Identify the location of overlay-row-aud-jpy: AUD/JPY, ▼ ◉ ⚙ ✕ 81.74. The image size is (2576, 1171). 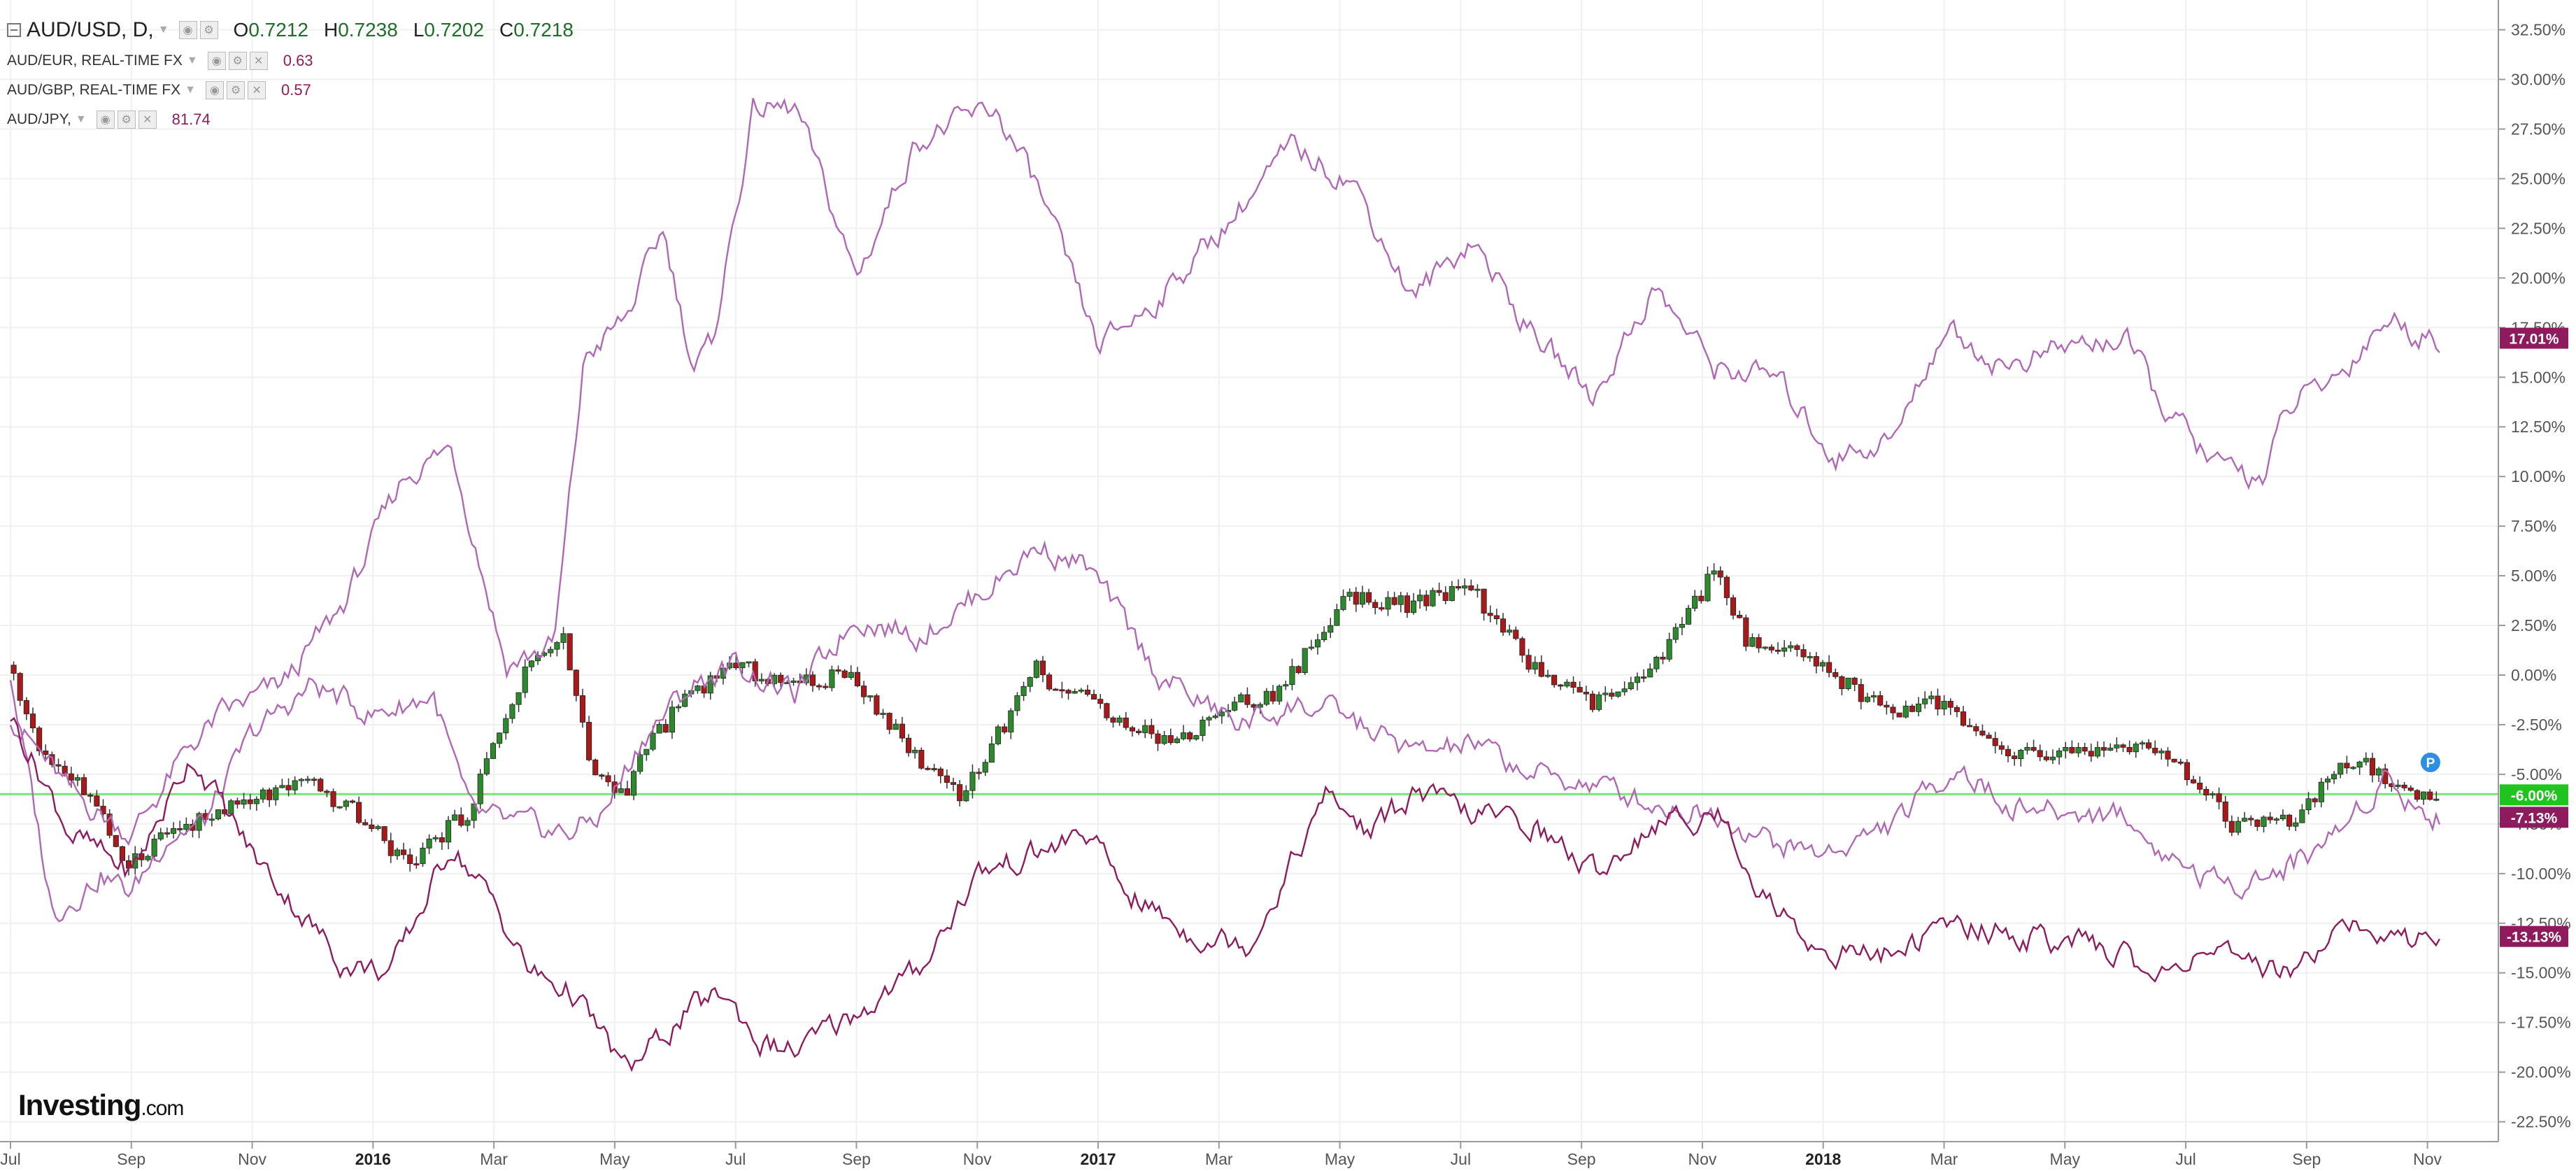
(290, 119).